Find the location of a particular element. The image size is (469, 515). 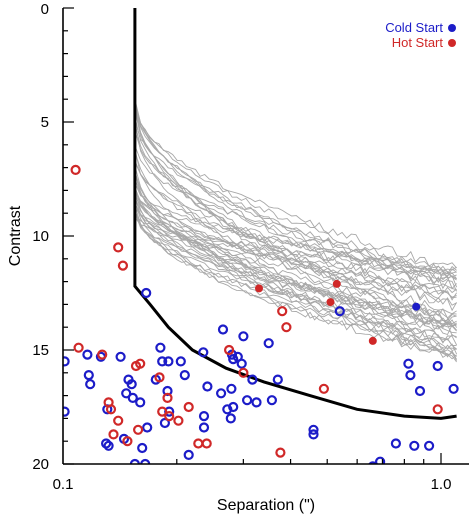

y-tick-label-5: 5 is located at coordinates (45, 122).